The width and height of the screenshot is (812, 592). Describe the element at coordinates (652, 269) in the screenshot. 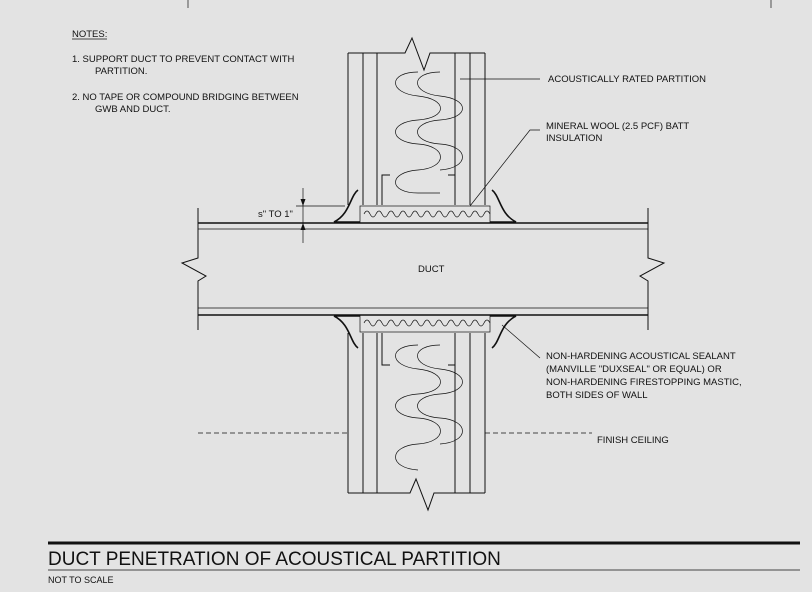

I see `duct-break-right` at that location.